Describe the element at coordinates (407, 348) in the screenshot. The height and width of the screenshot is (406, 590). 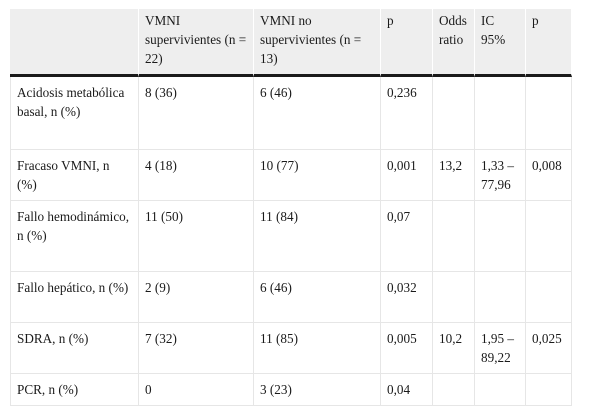
I see `cell-p: 0,005` at that location.